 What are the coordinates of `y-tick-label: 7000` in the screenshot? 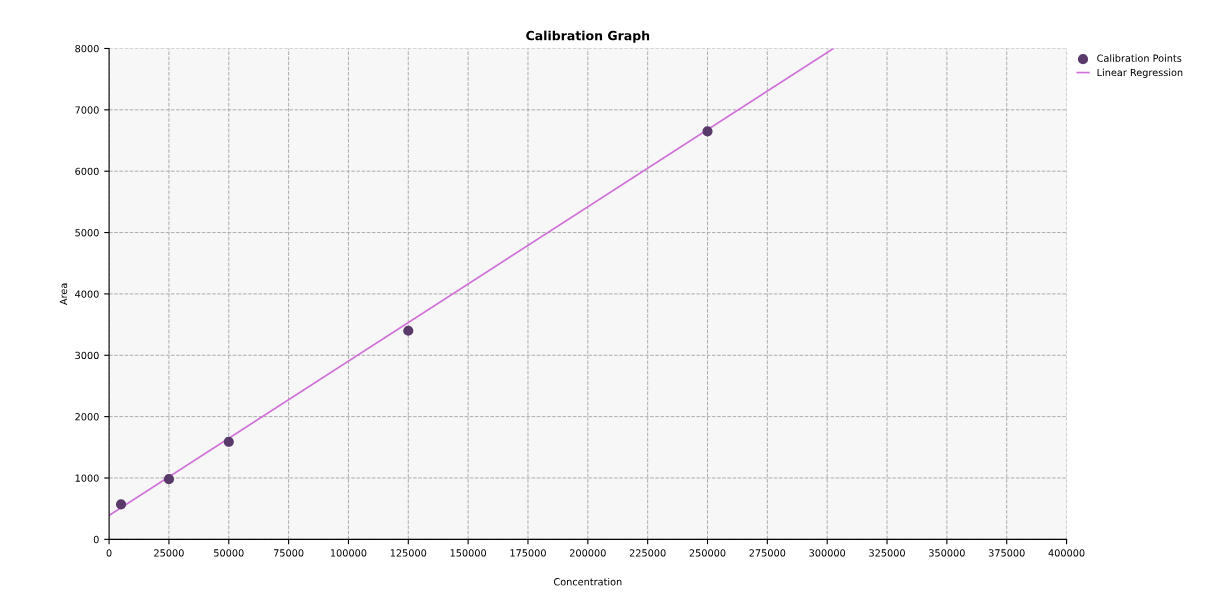 It's located at (87, 110).